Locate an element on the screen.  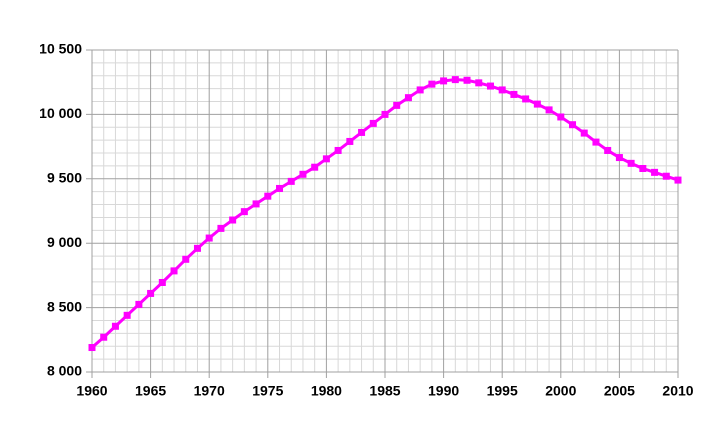
x-tick-label: 1965 is located at coordinates (150, 391).